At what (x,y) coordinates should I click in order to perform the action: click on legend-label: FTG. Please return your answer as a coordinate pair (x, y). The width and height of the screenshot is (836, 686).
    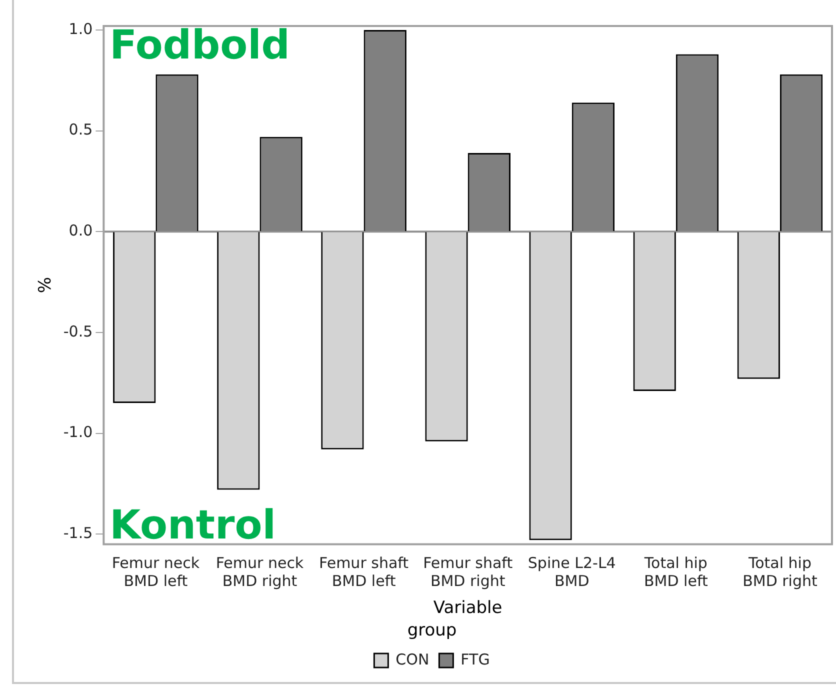
    Looking at the image, I should click on (475, 659).